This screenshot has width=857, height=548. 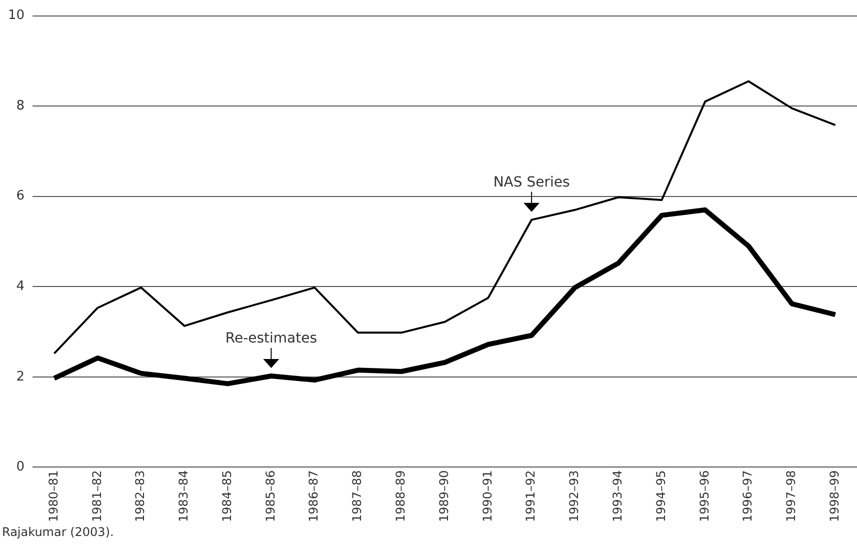 What do you see at coordinates (531, 182) in the screenshot?
I see `annotation: NAS Series` at bounding box center [531, 182].